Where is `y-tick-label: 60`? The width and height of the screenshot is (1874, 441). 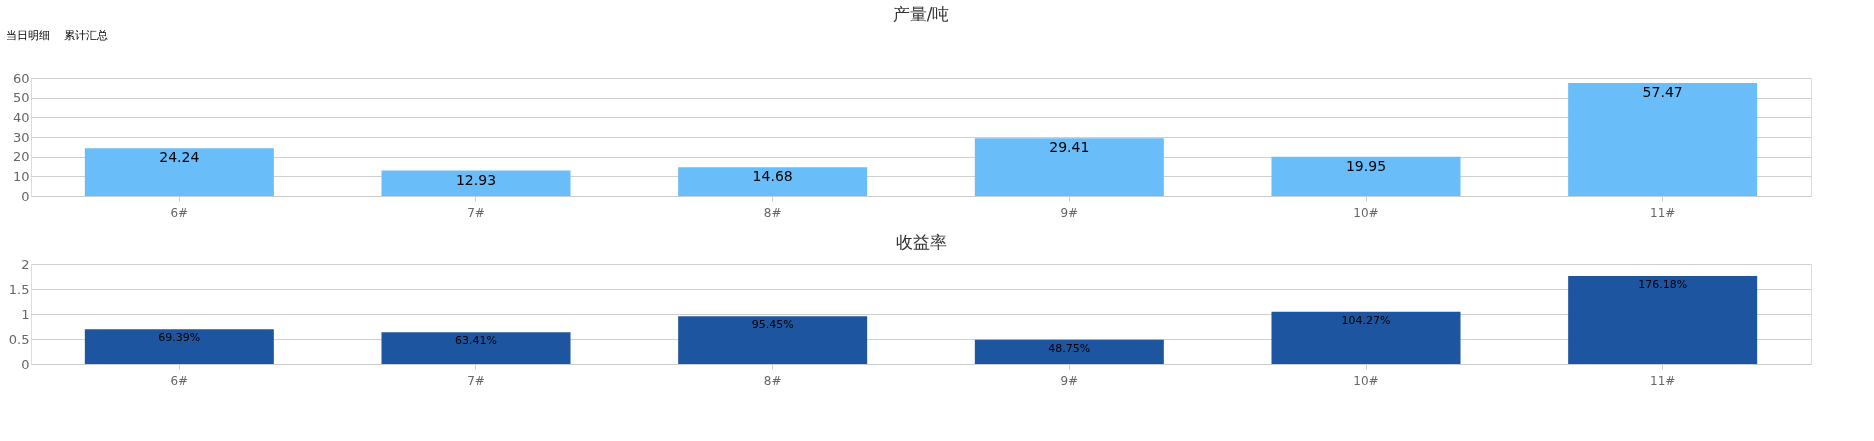 y-tick-label: 60 is located at coordinates (21, 78).